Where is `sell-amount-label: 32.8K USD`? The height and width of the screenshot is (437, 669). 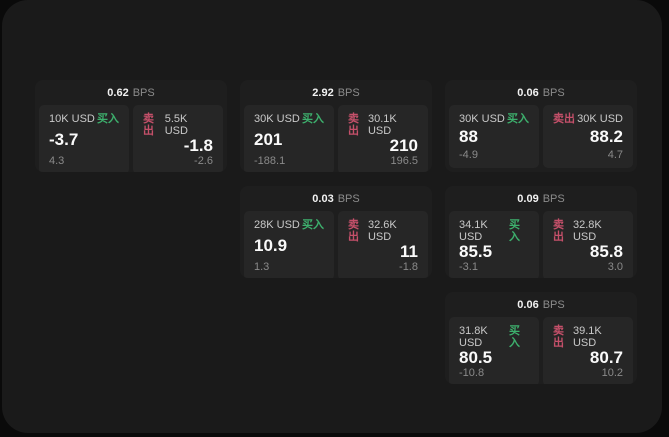 sell-amount-label: 32.8K USD is located at coordinates (587, 231).